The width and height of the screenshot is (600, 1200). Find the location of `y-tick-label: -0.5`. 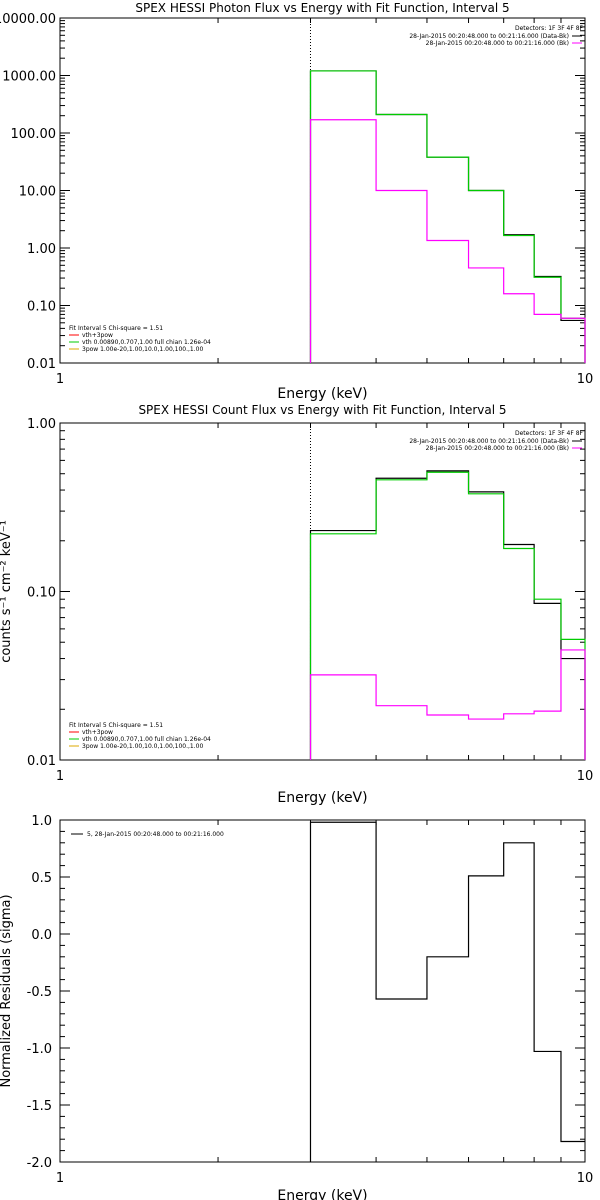

y-tick-label: -0.5 is located at coordinates (39, 992).